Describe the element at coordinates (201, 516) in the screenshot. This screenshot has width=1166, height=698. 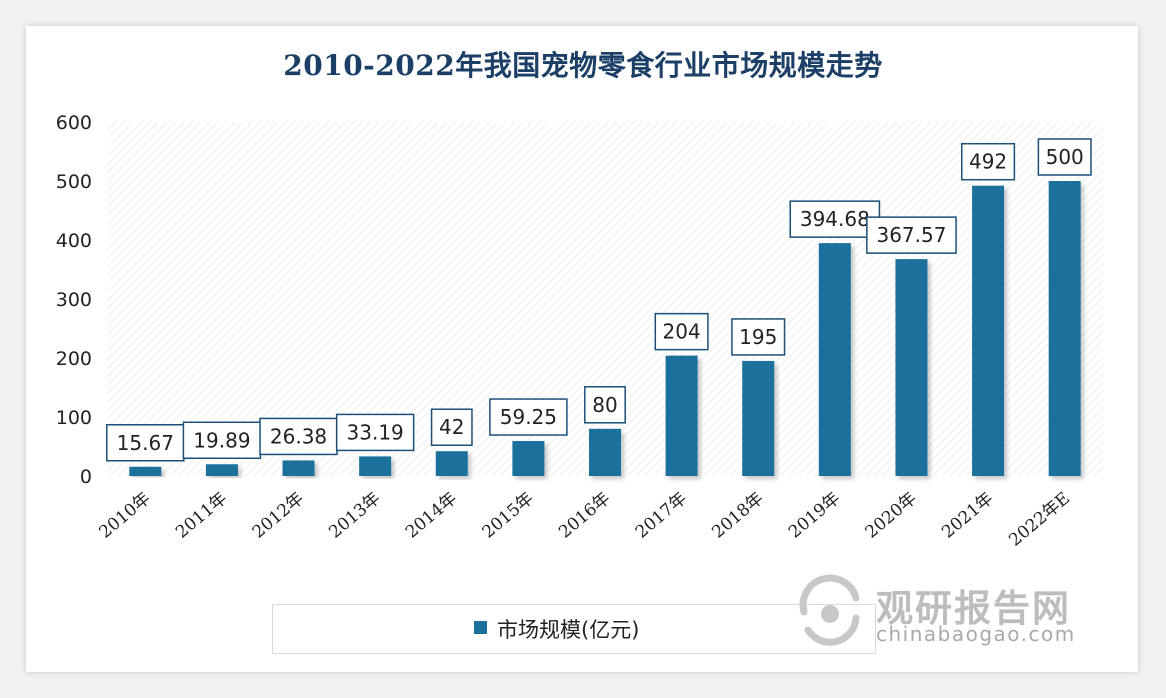
I see `x-tick-label: 2011年` at that location.